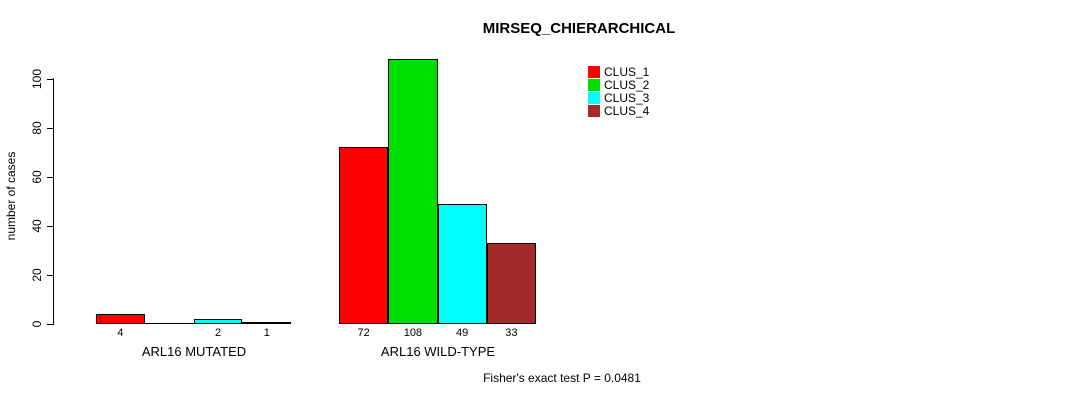  I want to click on y-tick-label: 80, so click(37, 128).